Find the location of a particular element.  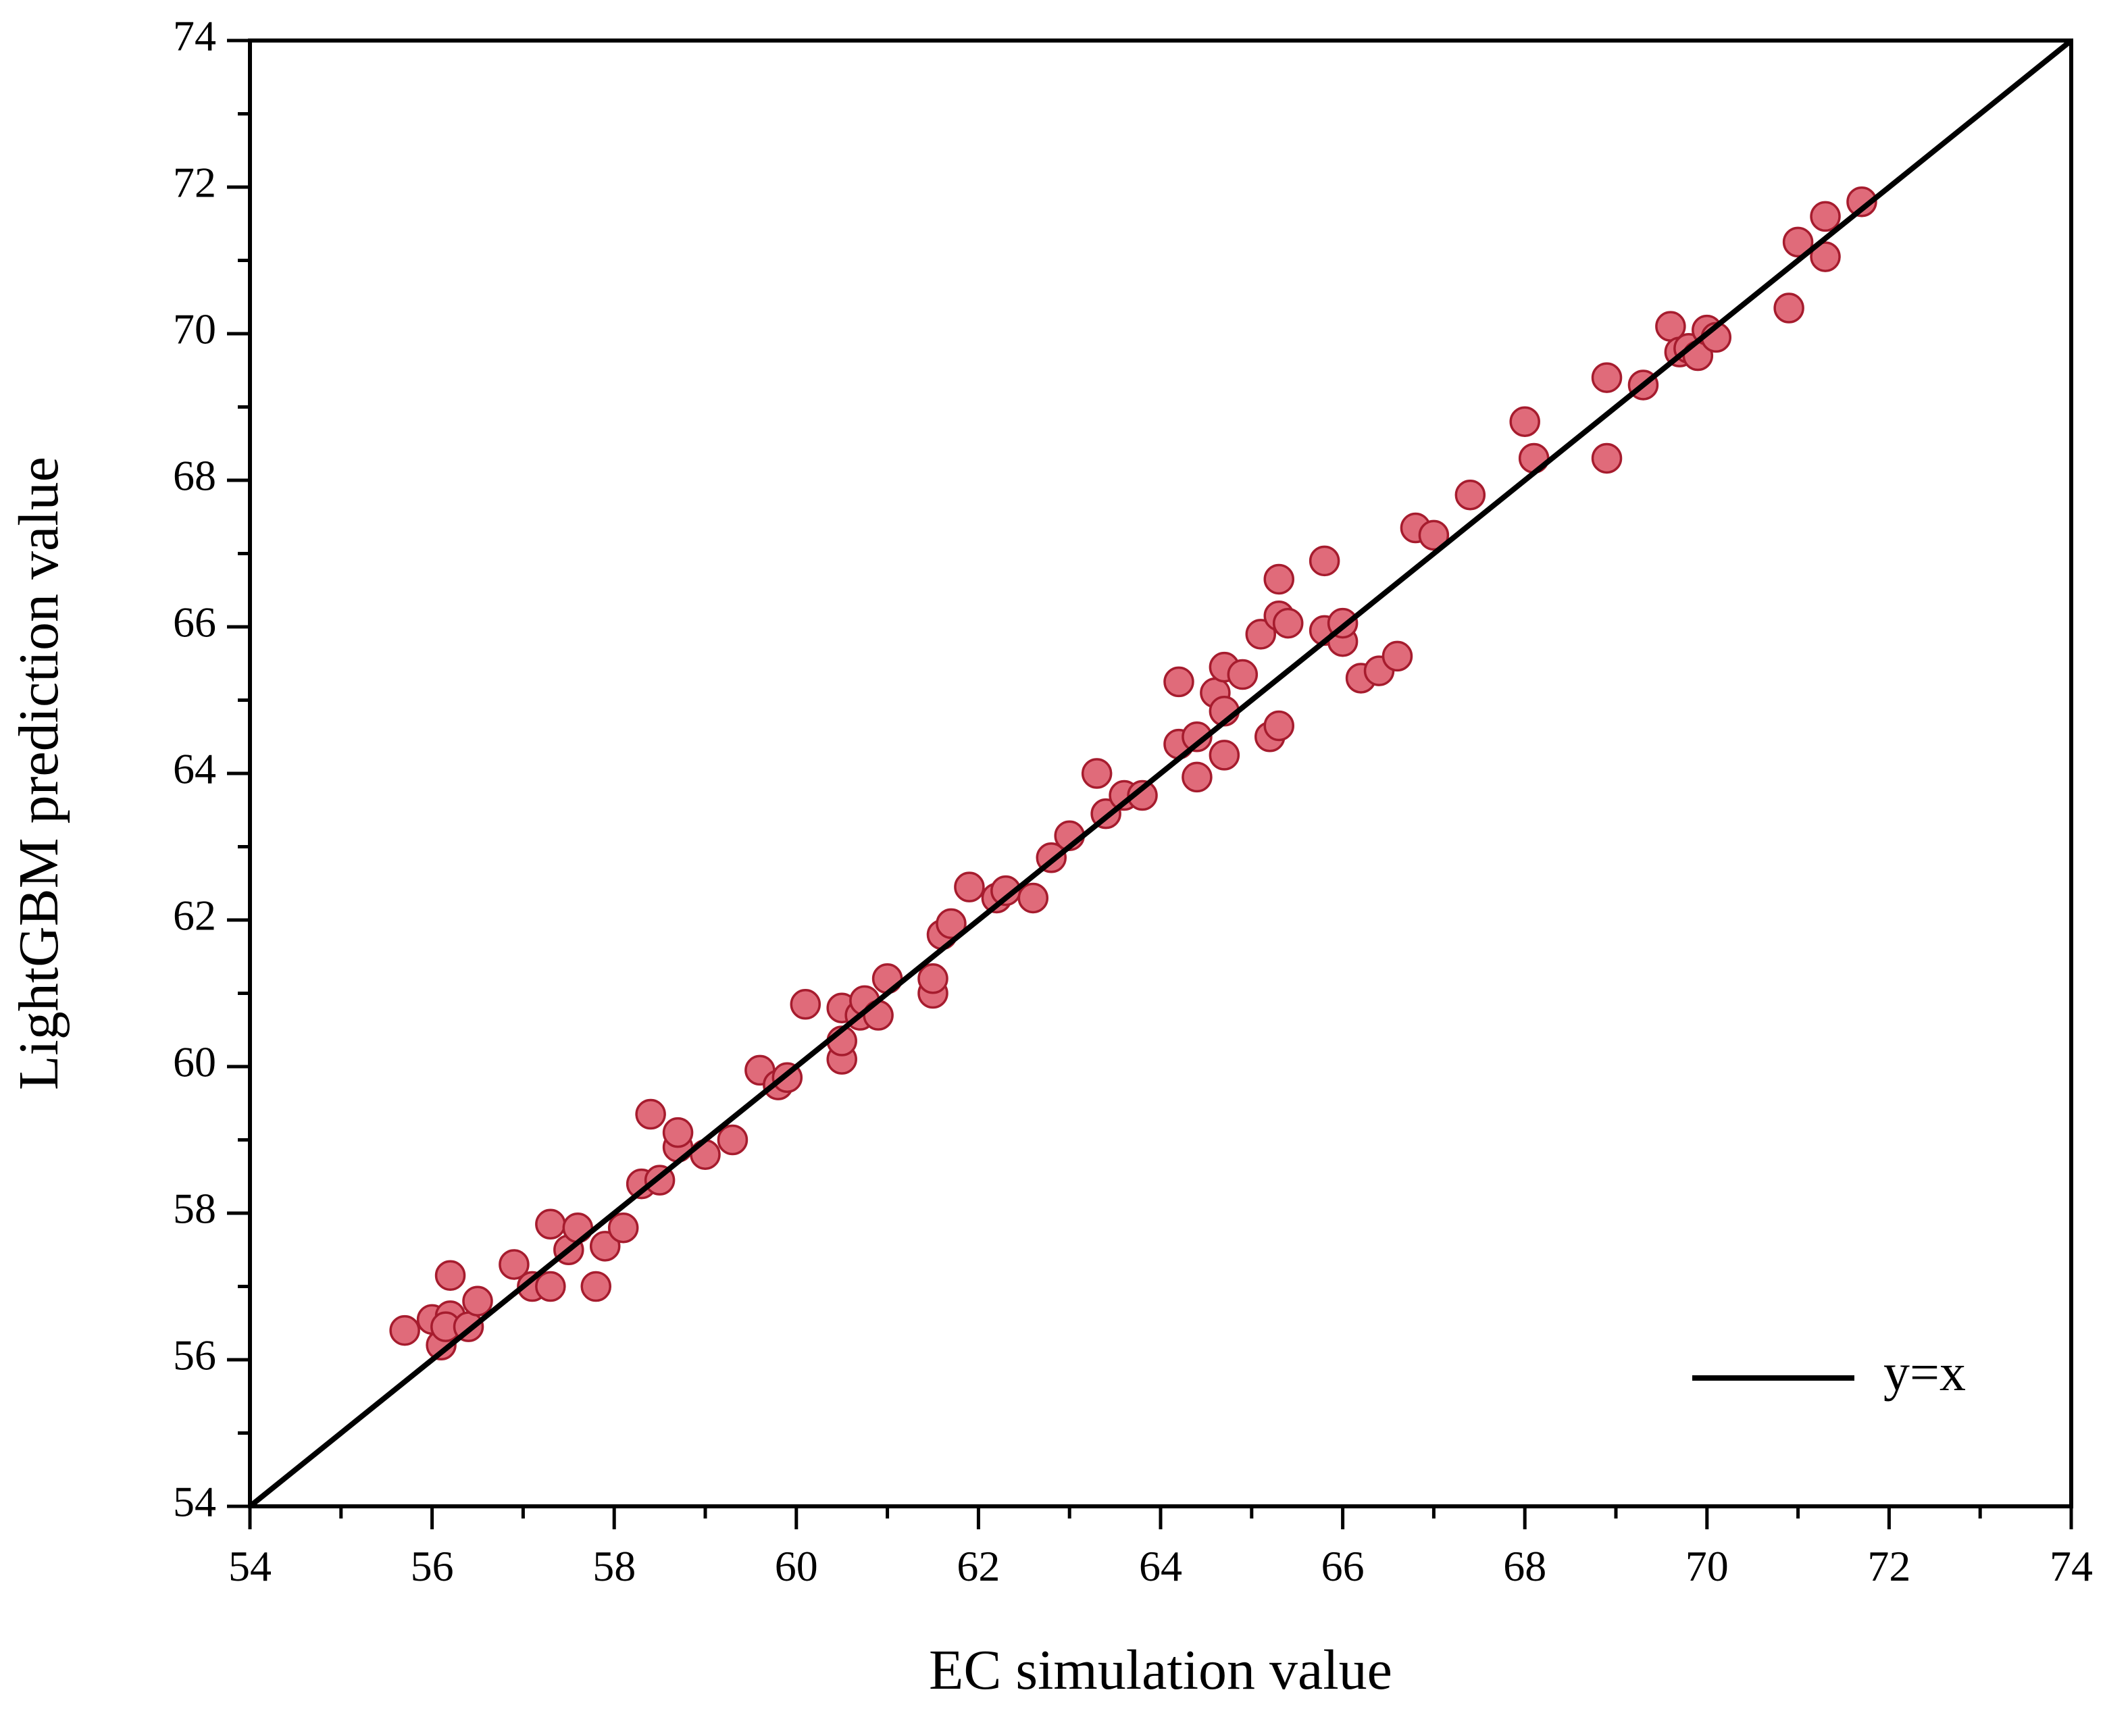

y-axis: 54 56 58 60 62 64 66 68 70 72 74 is located at coordinates (211, 769).